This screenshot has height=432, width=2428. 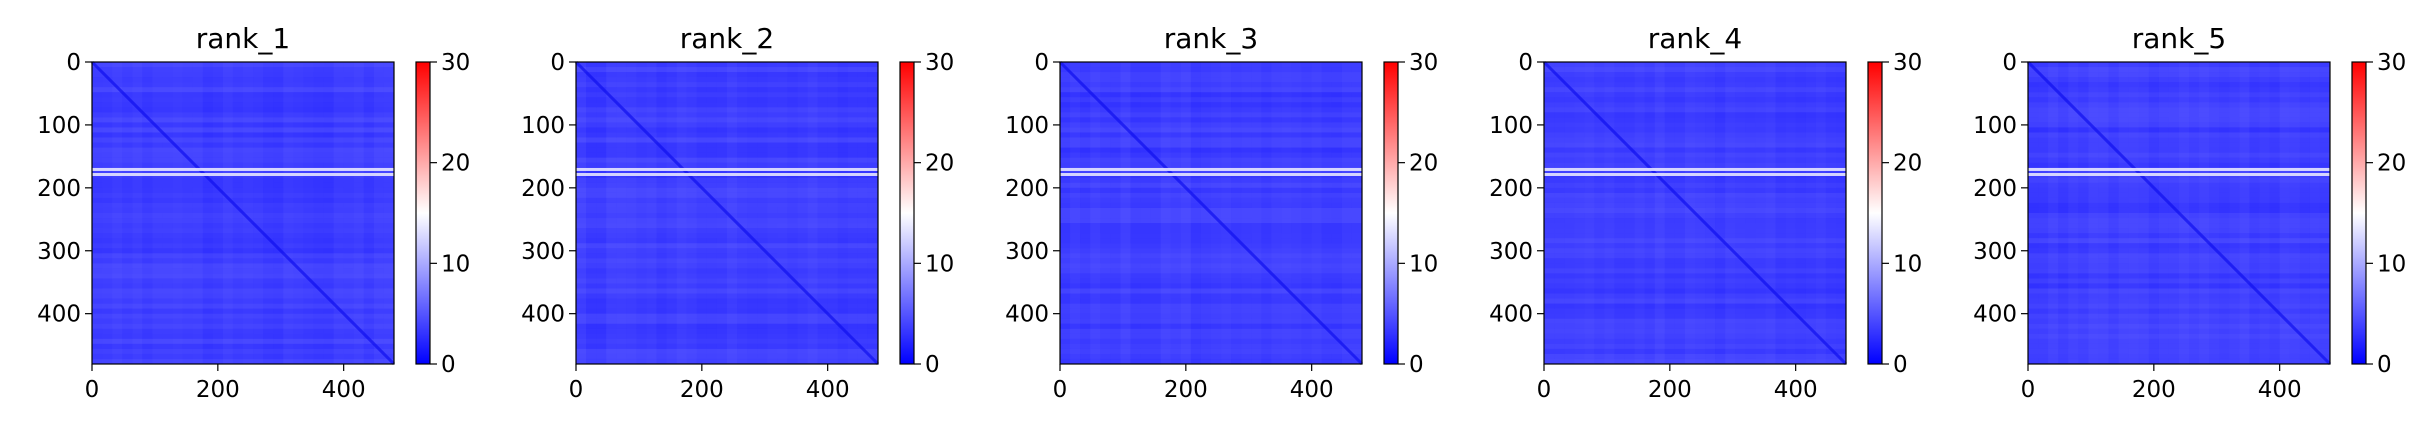 I want to click on heatmap-image, so click(x=727, y=213).